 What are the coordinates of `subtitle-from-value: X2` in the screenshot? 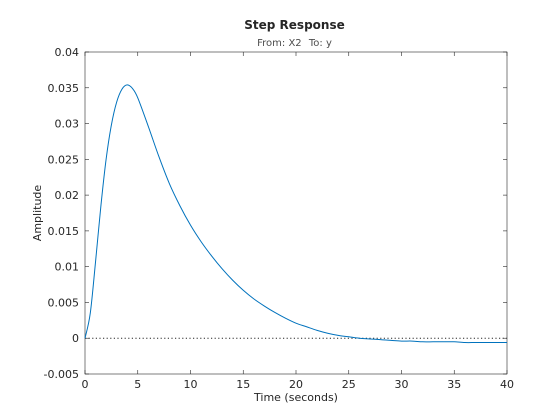 It's located at (294, 43).